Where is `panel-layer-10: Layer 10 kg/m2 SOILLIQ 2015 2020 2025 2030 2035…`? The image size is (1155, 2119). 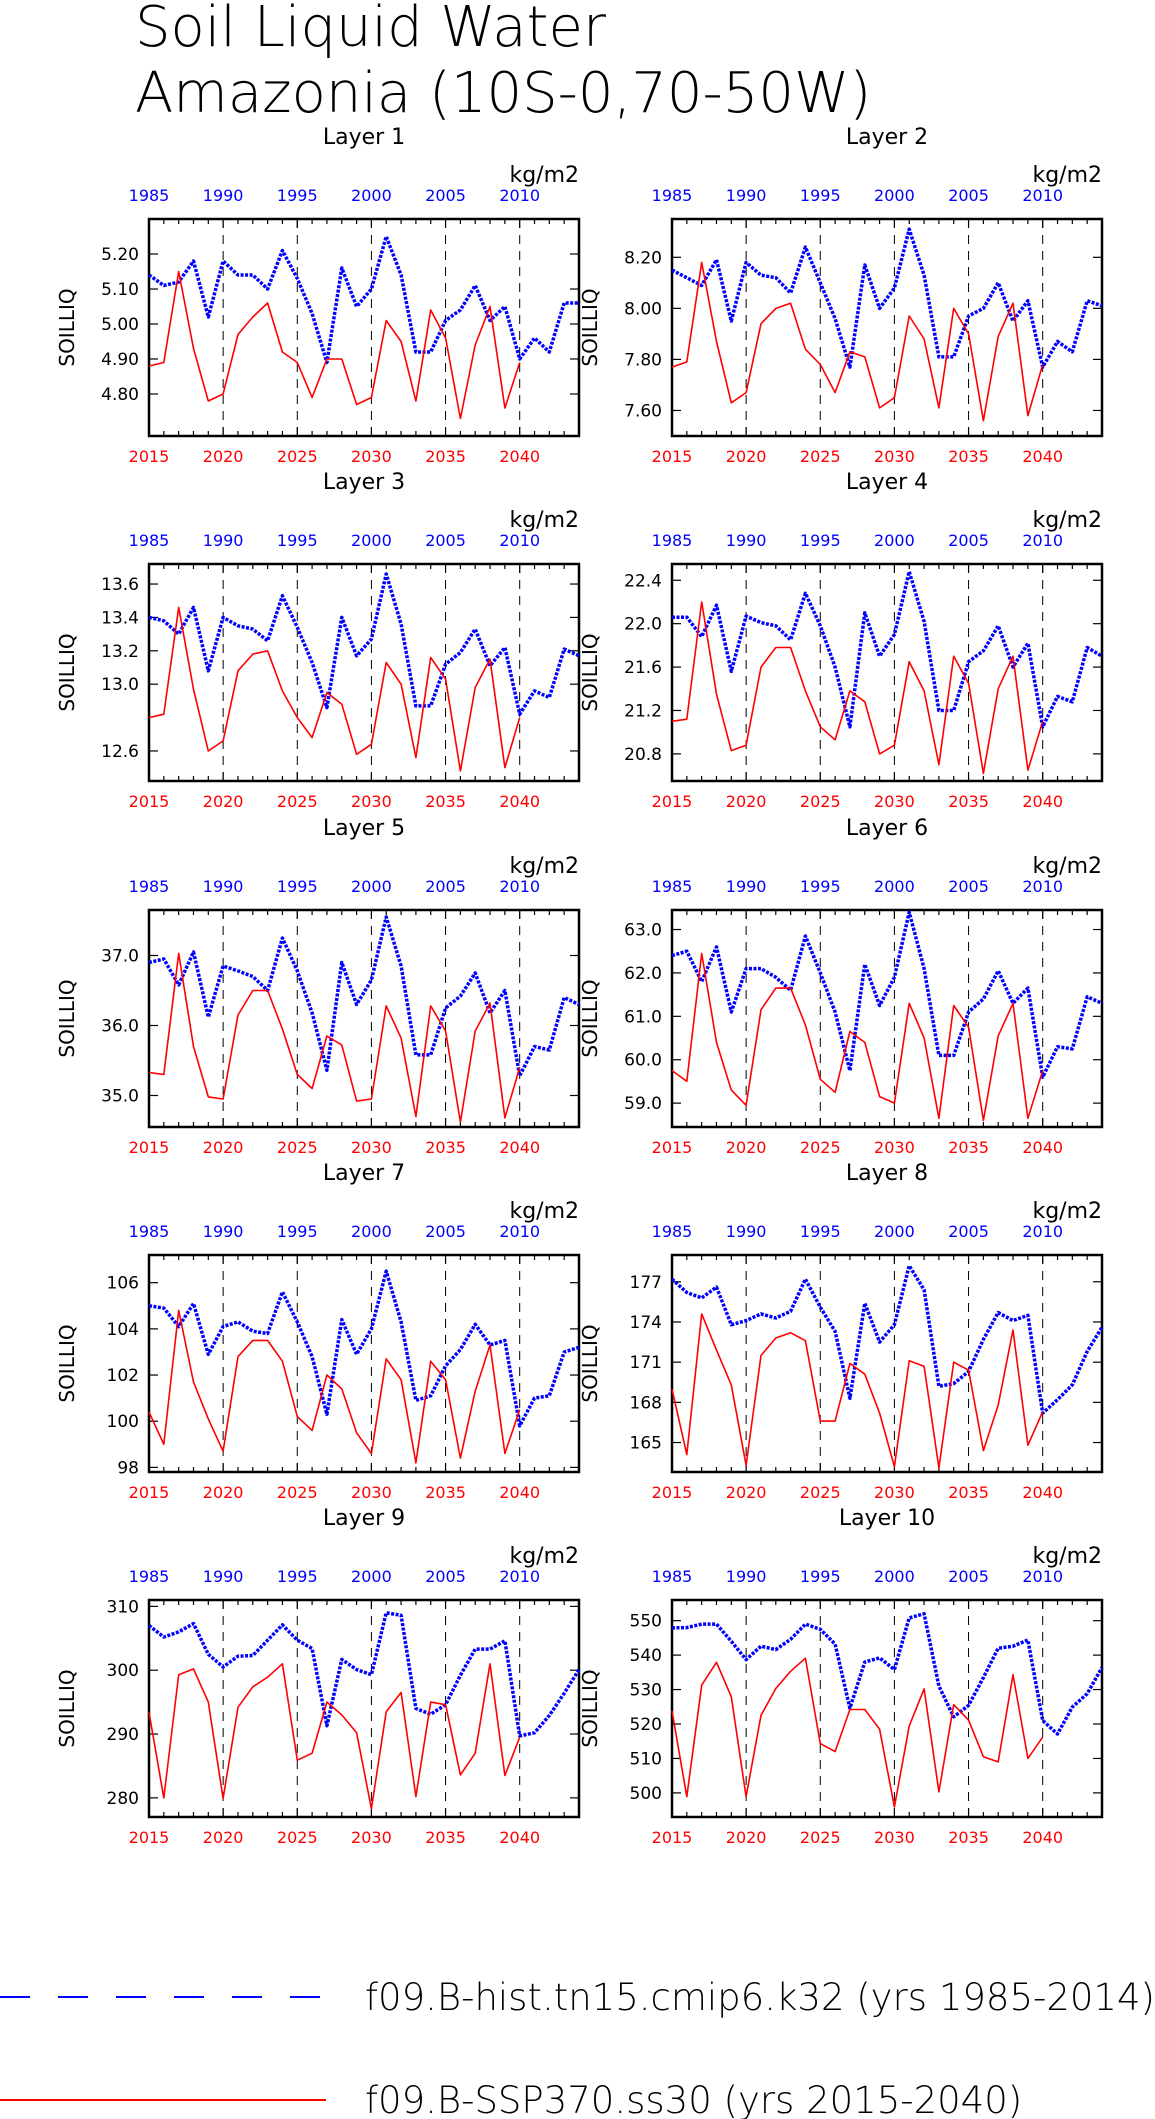
panel-layer-10: Layer 10 kg/m2 SOILLIQ 2015 2020 2025 2030 2035… is located at coordinates (841, 1676).